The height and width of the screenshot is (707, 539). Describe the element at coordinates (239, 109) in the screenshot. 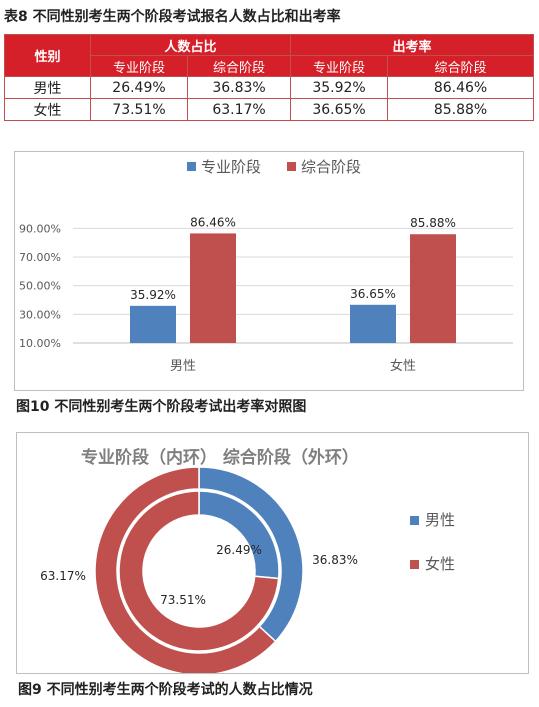

I see `cell-share-comp: 63.17%` at that location.